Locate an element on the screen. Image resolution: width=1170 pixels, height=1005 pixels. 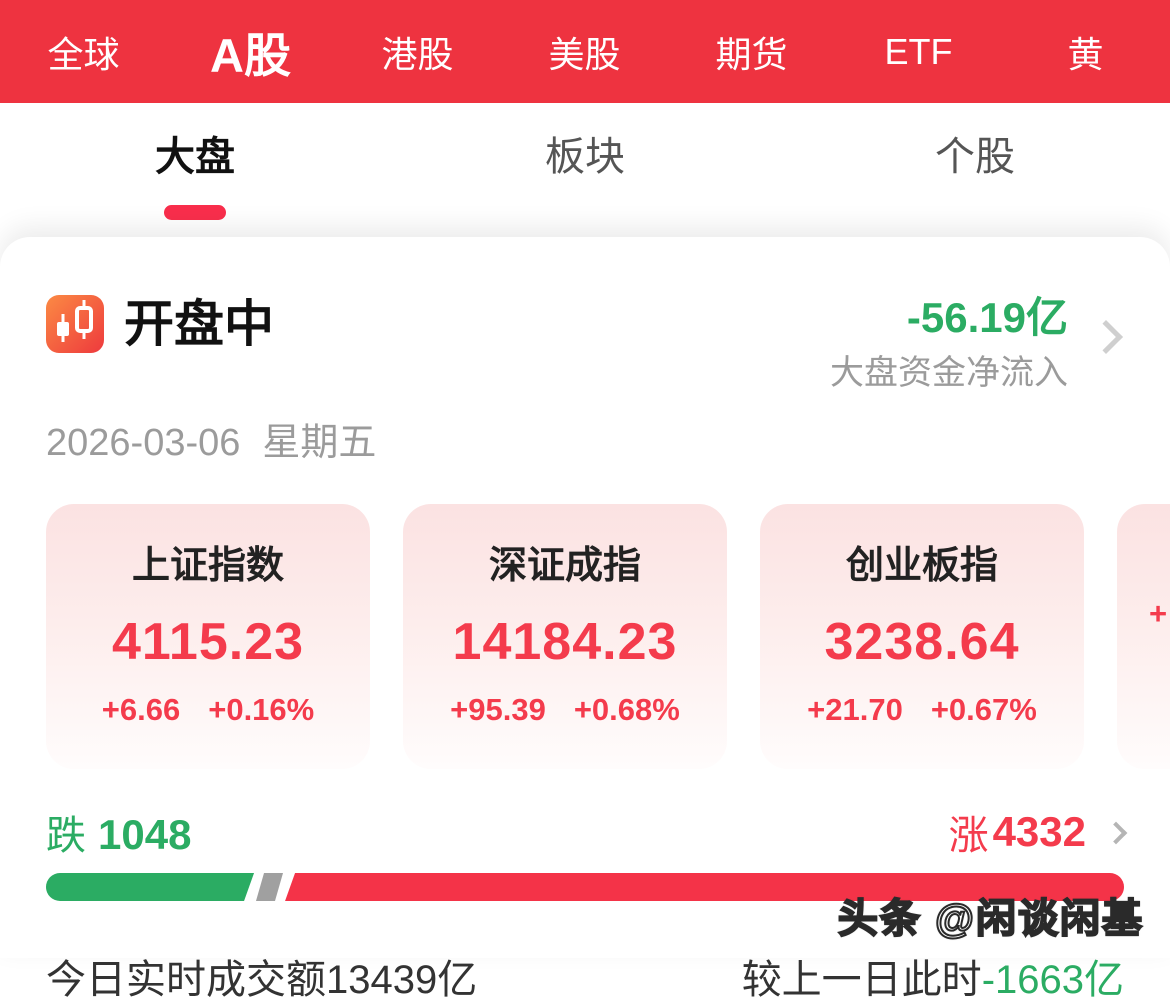
nav-item-futures: 期货 is located at coordinates (751, 54).